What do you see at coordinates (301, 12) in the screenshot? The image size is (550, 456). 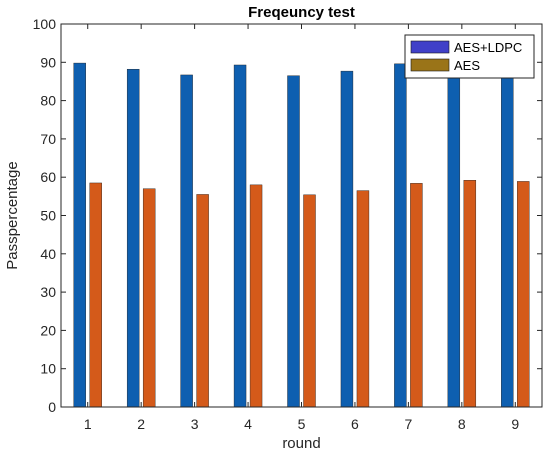 I see `chart-title: Freqeuncy test` at bounding box center [301, 12].